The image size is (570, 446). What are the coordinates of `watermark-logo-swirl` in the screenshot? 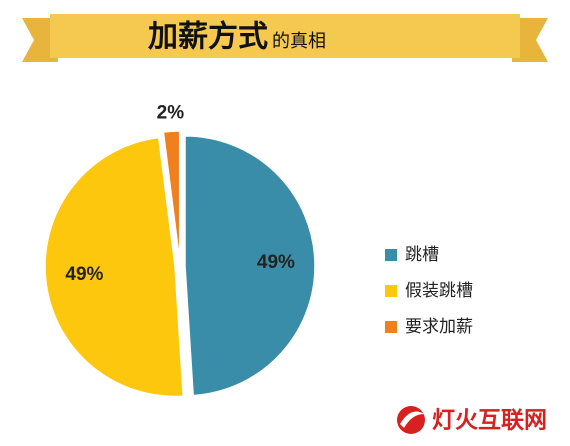 It's located at (412, 419).